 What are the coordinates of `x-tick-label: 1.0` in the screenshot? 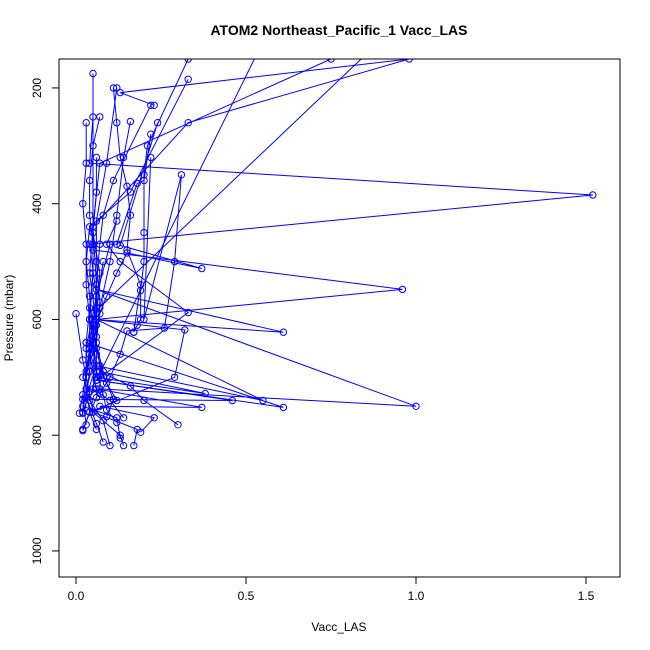 It's located at (416, 596).